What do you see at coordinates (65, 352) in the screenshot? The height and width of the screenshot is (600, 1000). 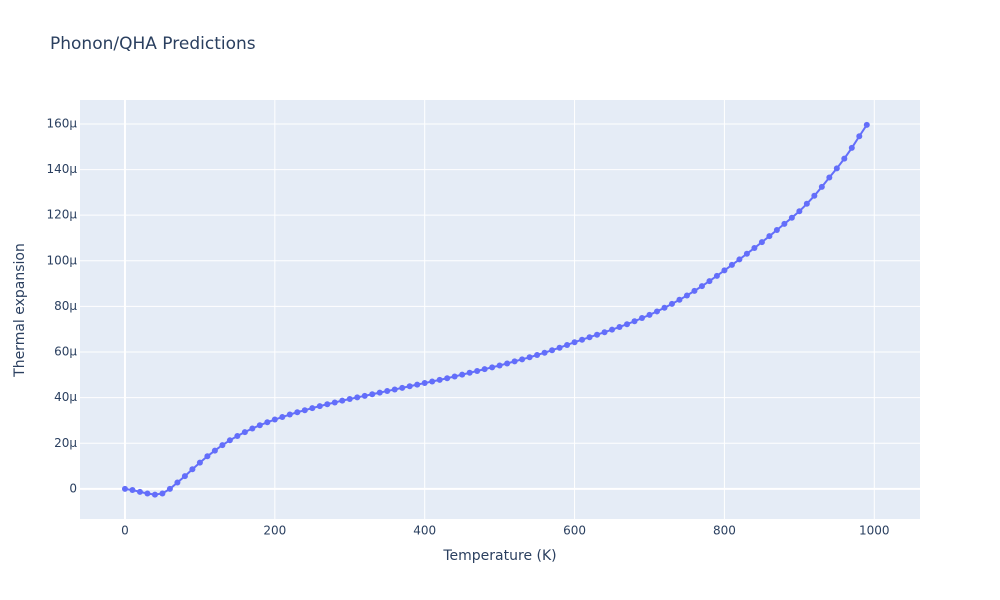 I see `y-tick-label: 60µ` at bounding box center [65, 352].